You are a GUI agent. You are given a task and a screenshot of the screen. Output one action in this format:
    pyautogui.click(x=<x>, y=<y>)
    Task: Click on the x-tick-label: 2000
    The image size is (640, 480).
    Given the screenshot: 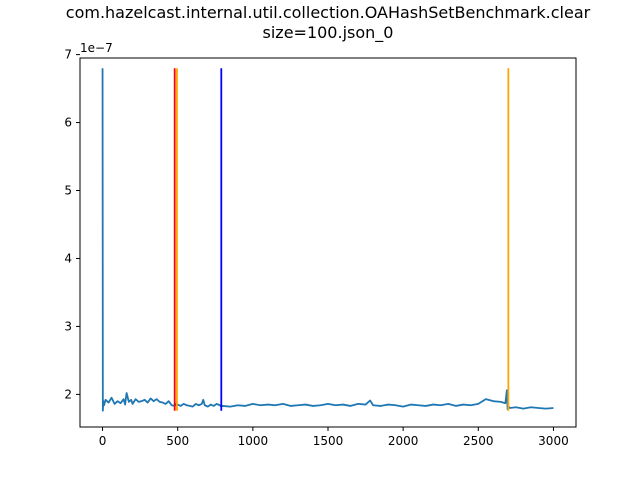 What is the action you would take?
    pyautogui.click(x=403, y=441)
    